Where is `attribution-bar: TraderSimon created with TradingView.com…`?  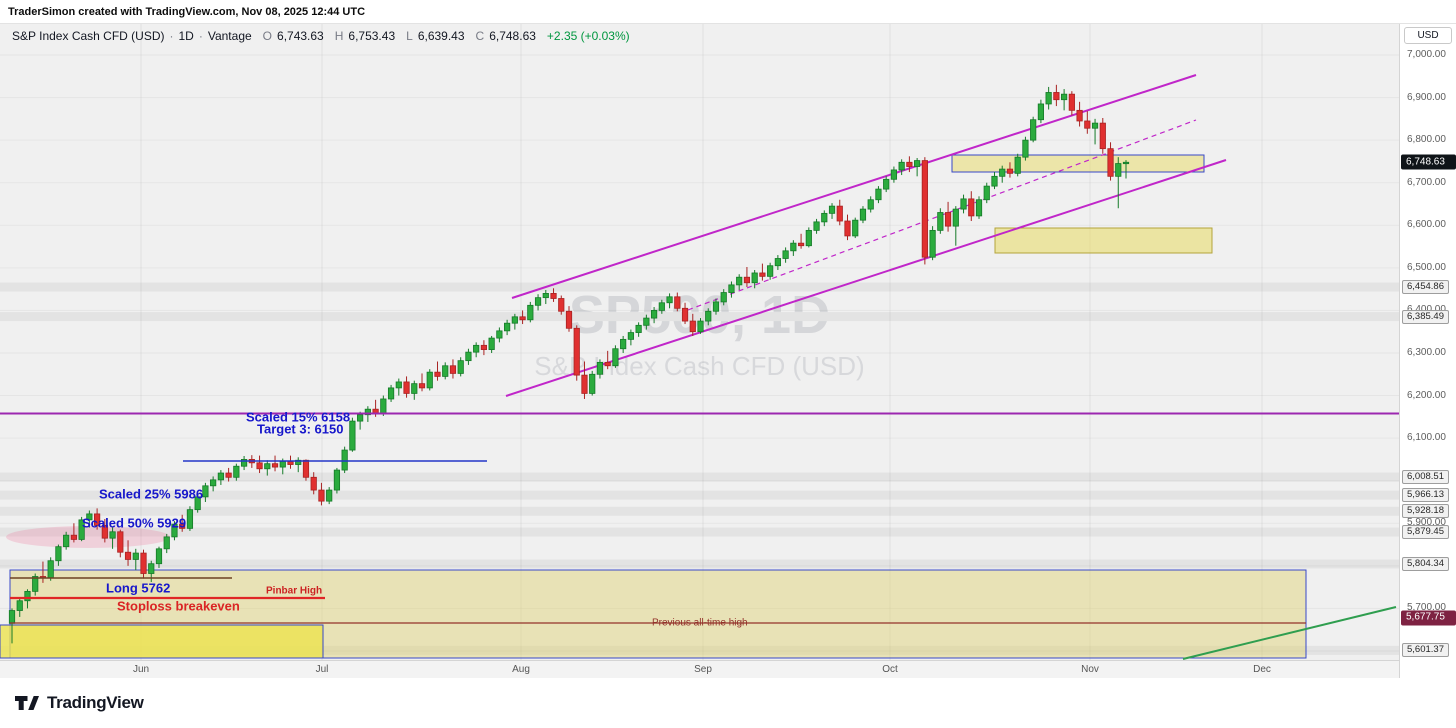
attribution-bar: TraderSimon created with TradingView.com… is located at coordinates (728, 12).